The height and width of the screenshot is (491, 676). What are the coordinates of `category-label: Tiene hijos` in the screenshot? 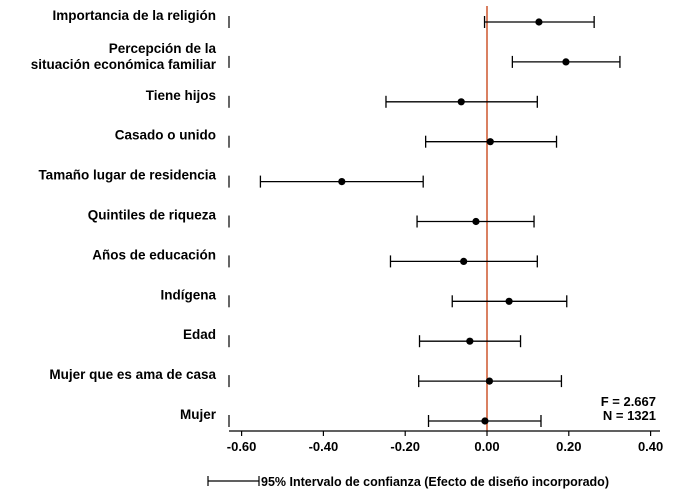 It's located at (181, 95).